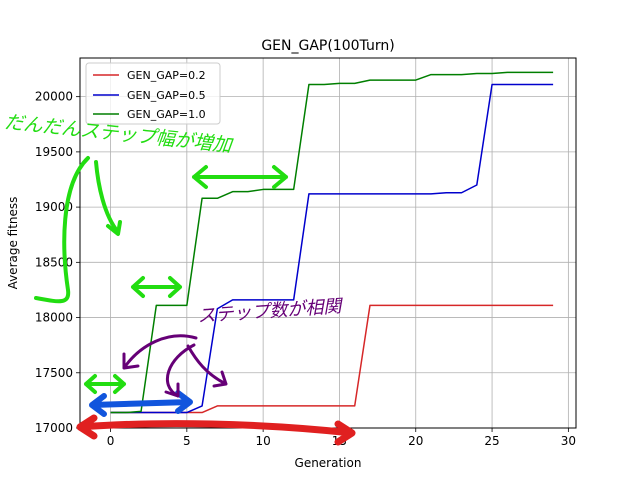 This screenshot has height=480, width=640. What do you see at coordinates (54, 207) in the screenshot?
I see `y-tick-label: 19000` at bounding box center [54, 207].